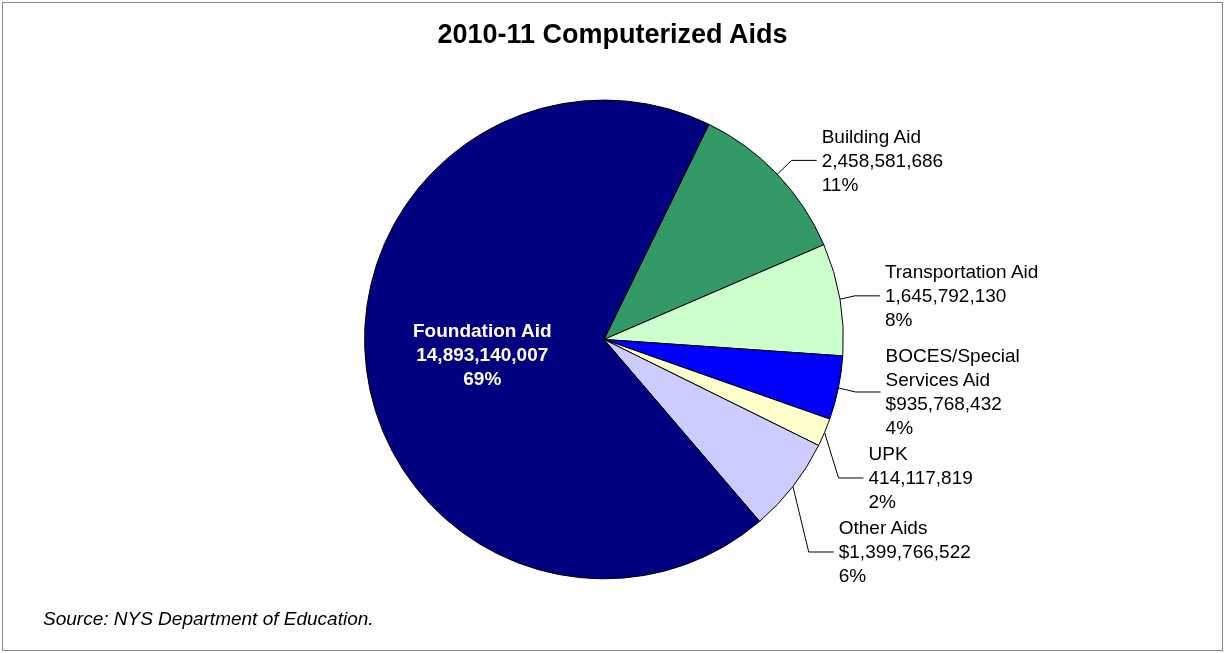 Image resolution: width=1225 pixels, height=653 pixels. What do you see at coordinates (888, 454) in the screenshot?
I see `slice-label: UPK` at bounding box center [888, 454].